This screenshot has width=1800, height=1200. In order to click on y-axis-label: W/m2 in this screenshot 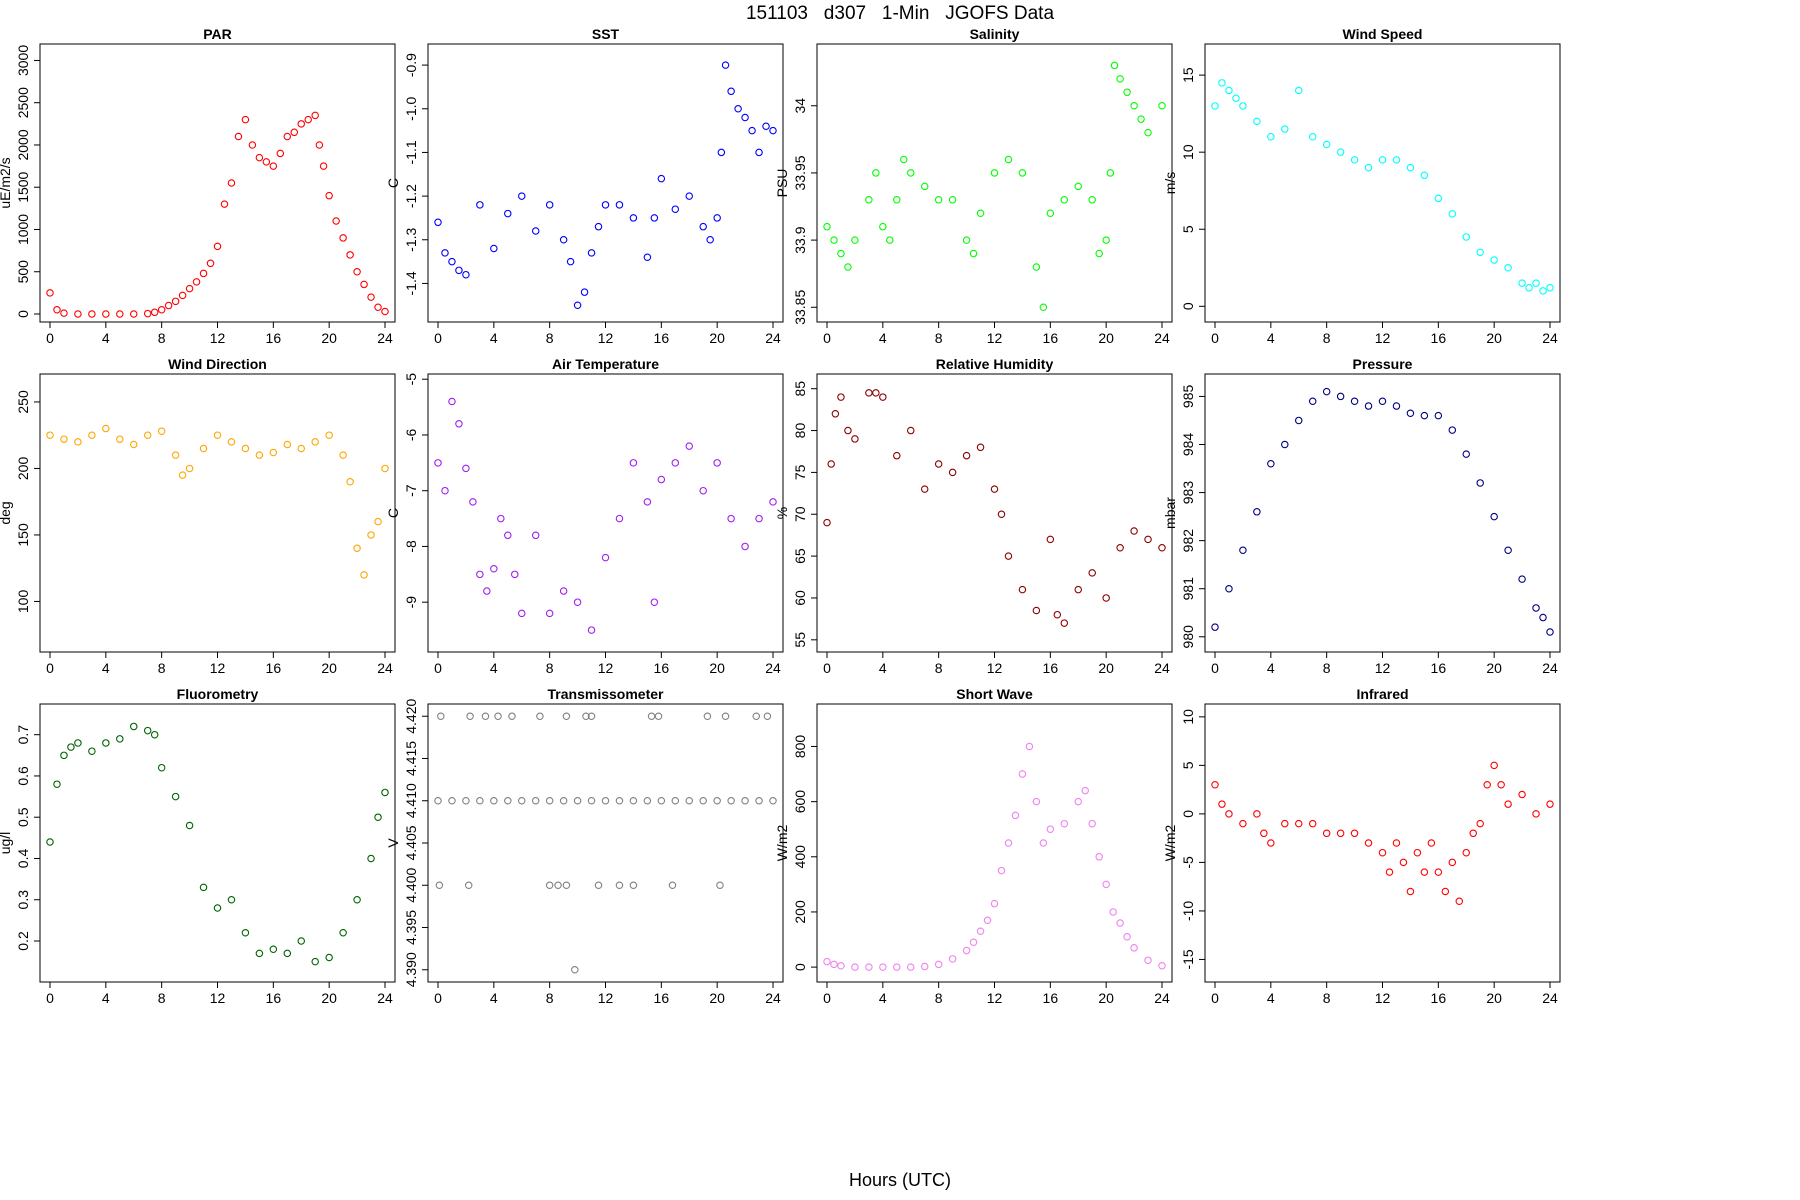, I will do `click(1170, 843)`.